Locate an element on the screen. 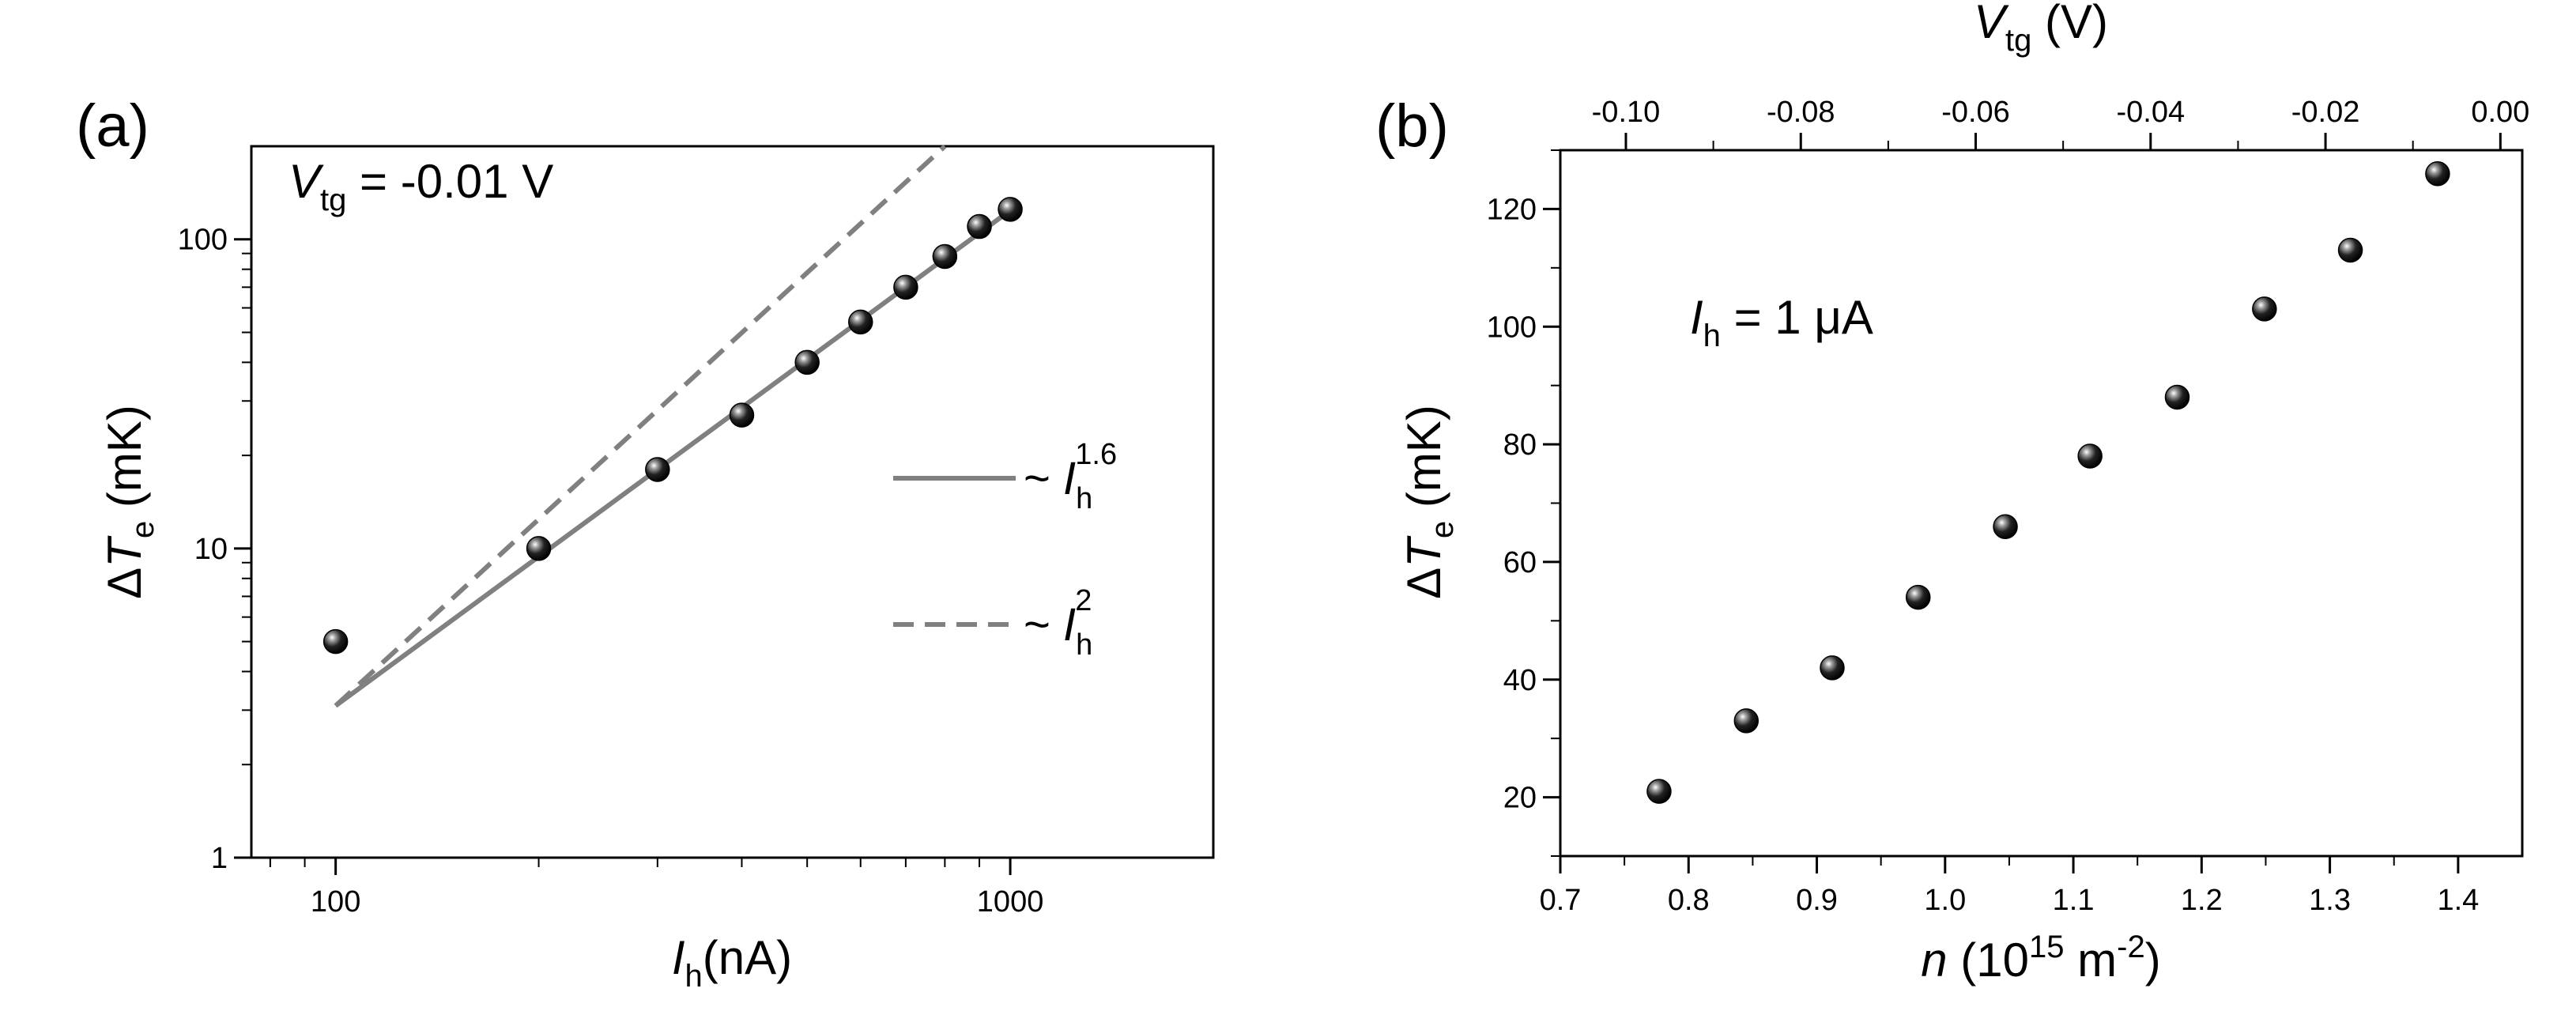 The width and height of the screenshot is (2576, 1011). y-tick-label-a: 100 is located at coordinates (203, 240).